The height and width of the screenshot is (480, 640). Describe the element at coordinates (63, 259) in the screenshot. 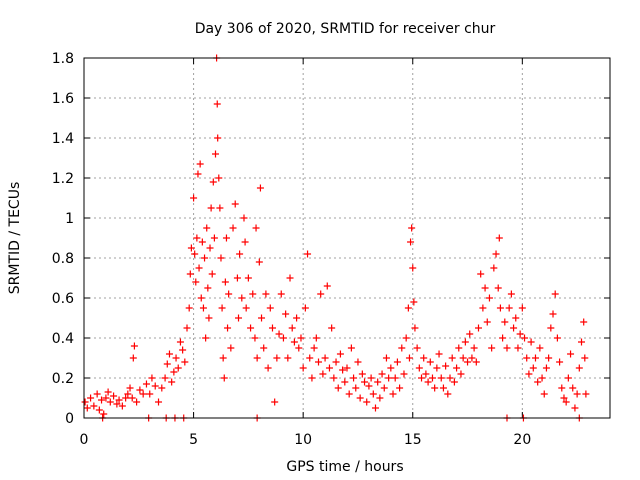

I see `y-tick-label: 0.8` at that location.